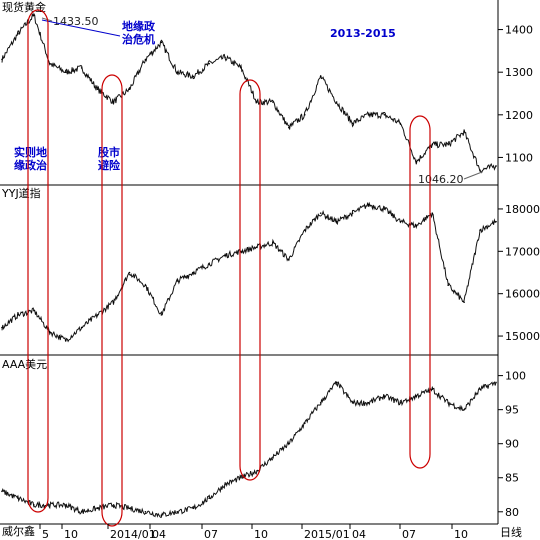  I want to click on x-tick-label: 2014/01, so click(133, 534).